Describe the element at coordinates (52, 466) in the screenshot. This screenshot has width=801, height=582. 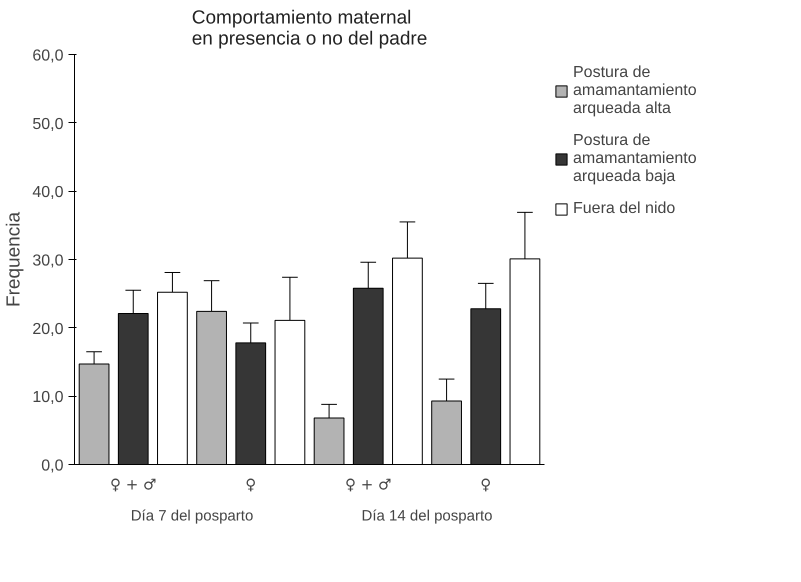
I see `y-tick-label: 0,0` at that location.